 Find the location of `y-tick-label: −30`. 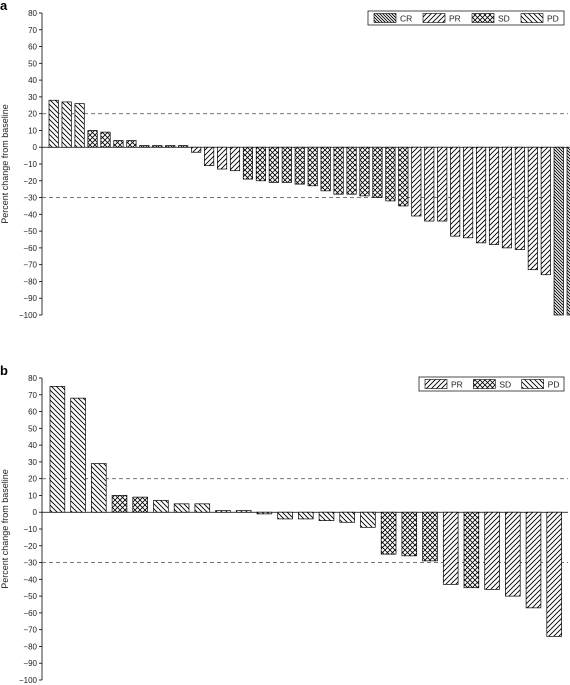

y-tick-label: −30 is located at coordinates (30, 198).